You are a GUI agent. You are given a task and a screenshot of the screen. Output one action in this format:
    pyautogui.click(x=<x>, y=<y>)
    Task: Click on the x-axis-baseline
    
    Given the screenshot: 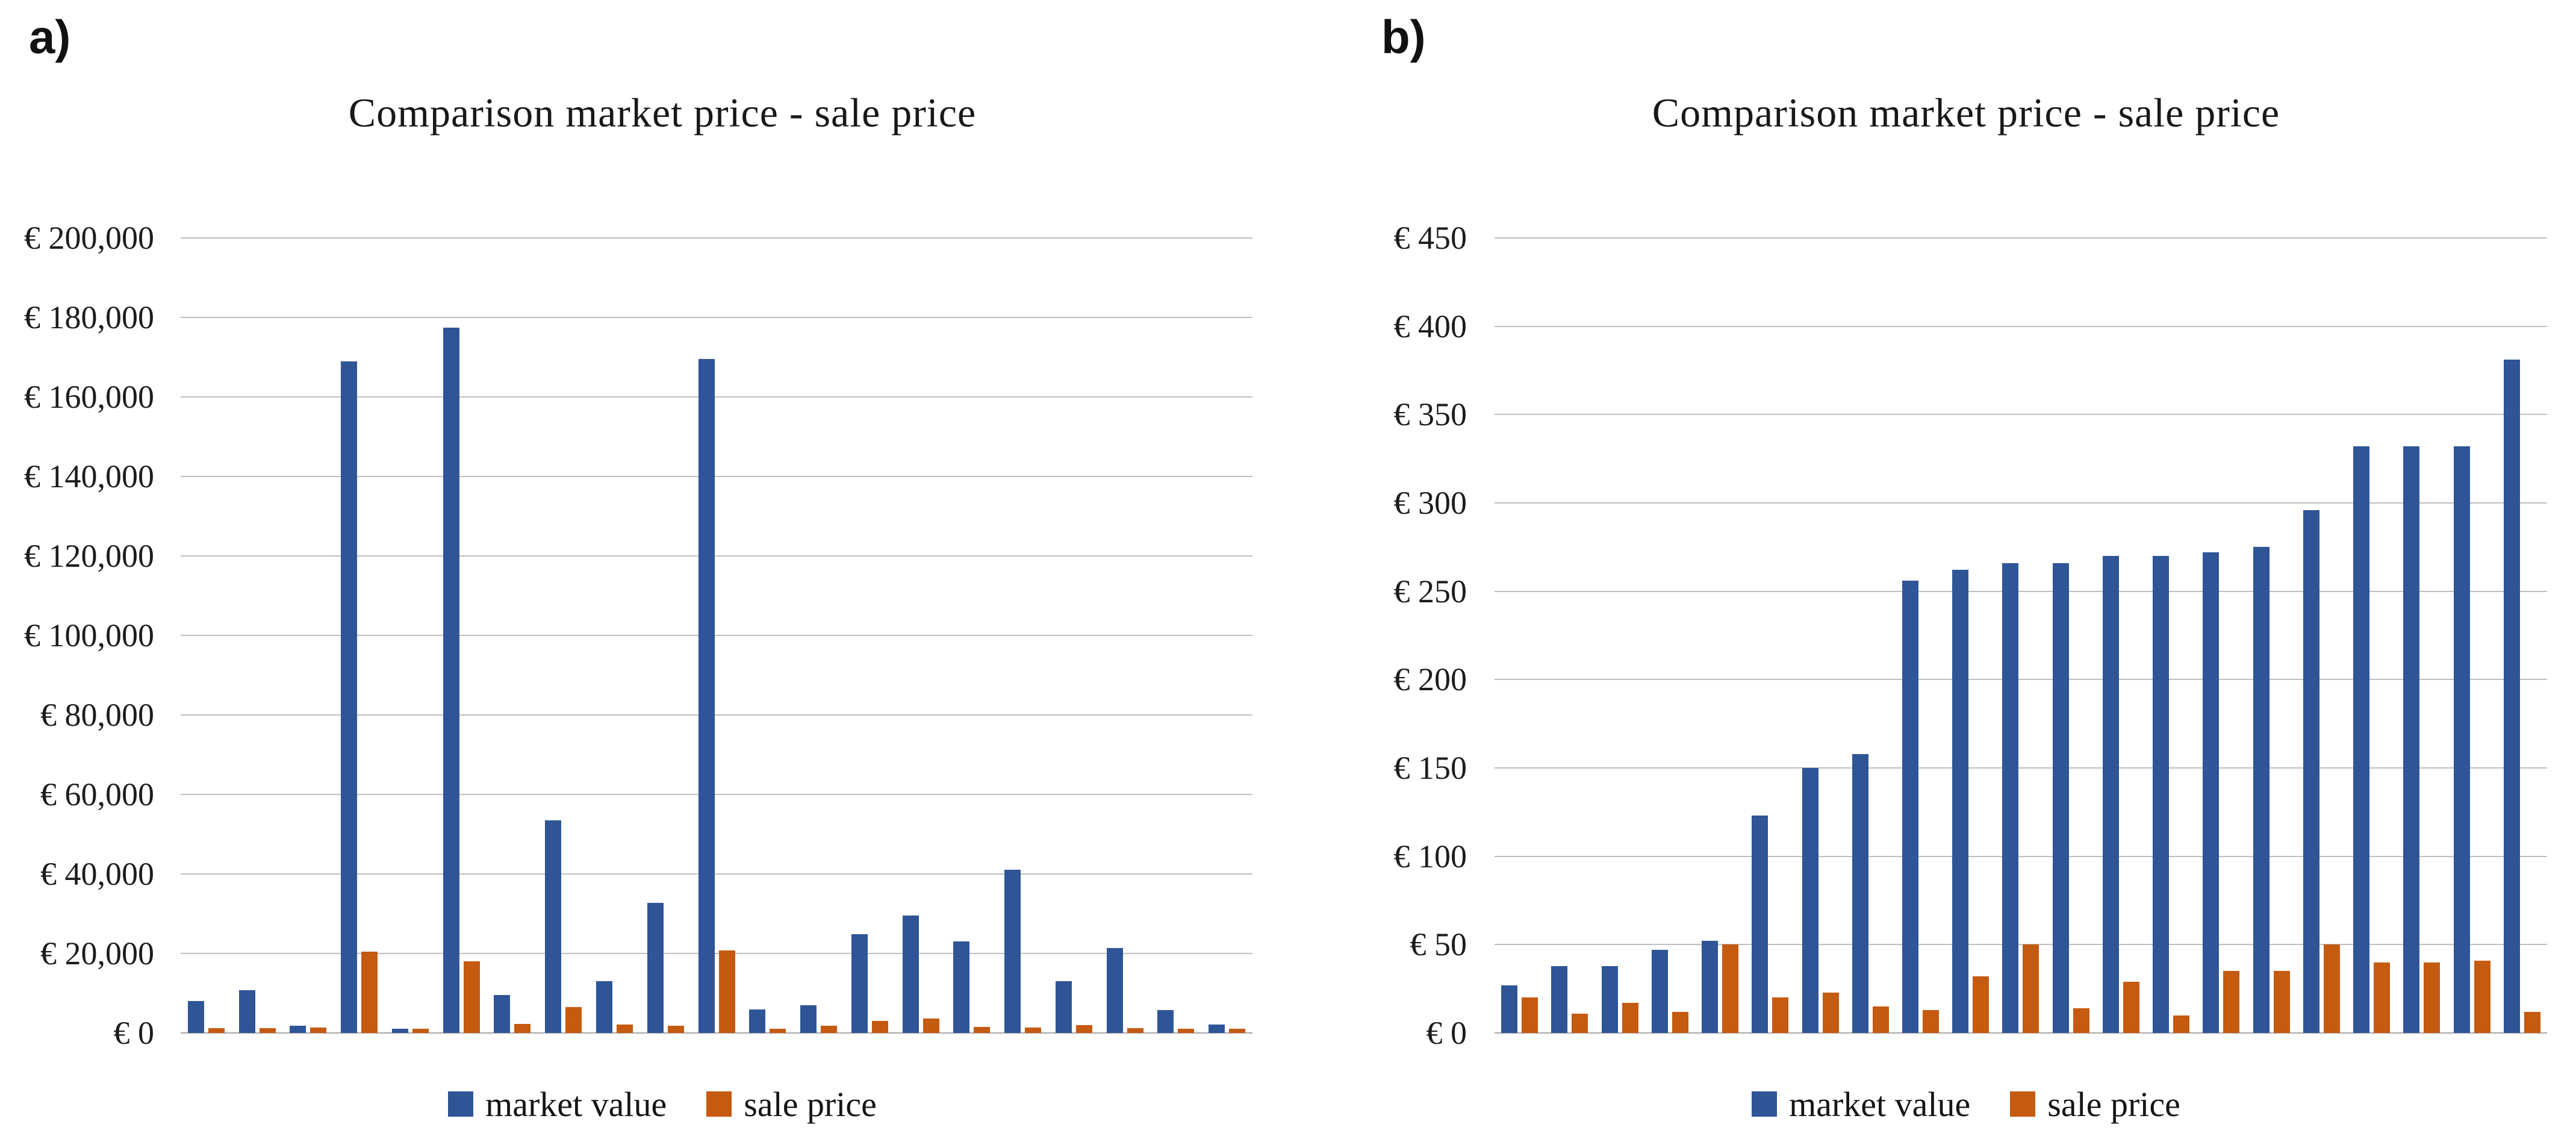 What is the action you would take?
    pyautogui.click(x=717, y=1033)
    